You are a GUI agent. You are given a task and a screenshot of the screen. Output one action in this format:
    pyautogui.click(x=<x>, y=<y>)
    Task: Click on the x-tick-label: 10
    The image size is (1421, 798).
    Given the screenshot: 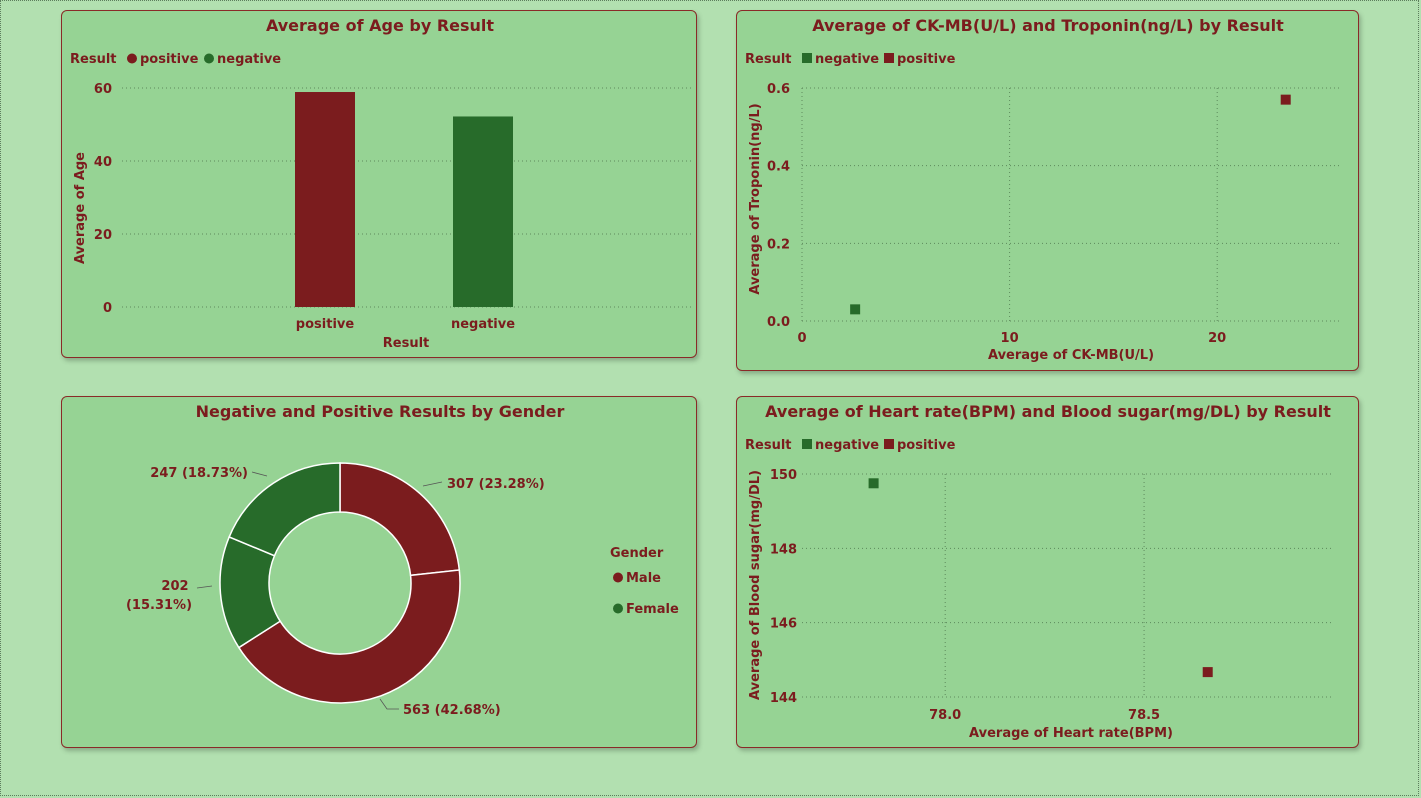 What is the action you would take?
    pyautogui.click(x=1010, y=338)
    